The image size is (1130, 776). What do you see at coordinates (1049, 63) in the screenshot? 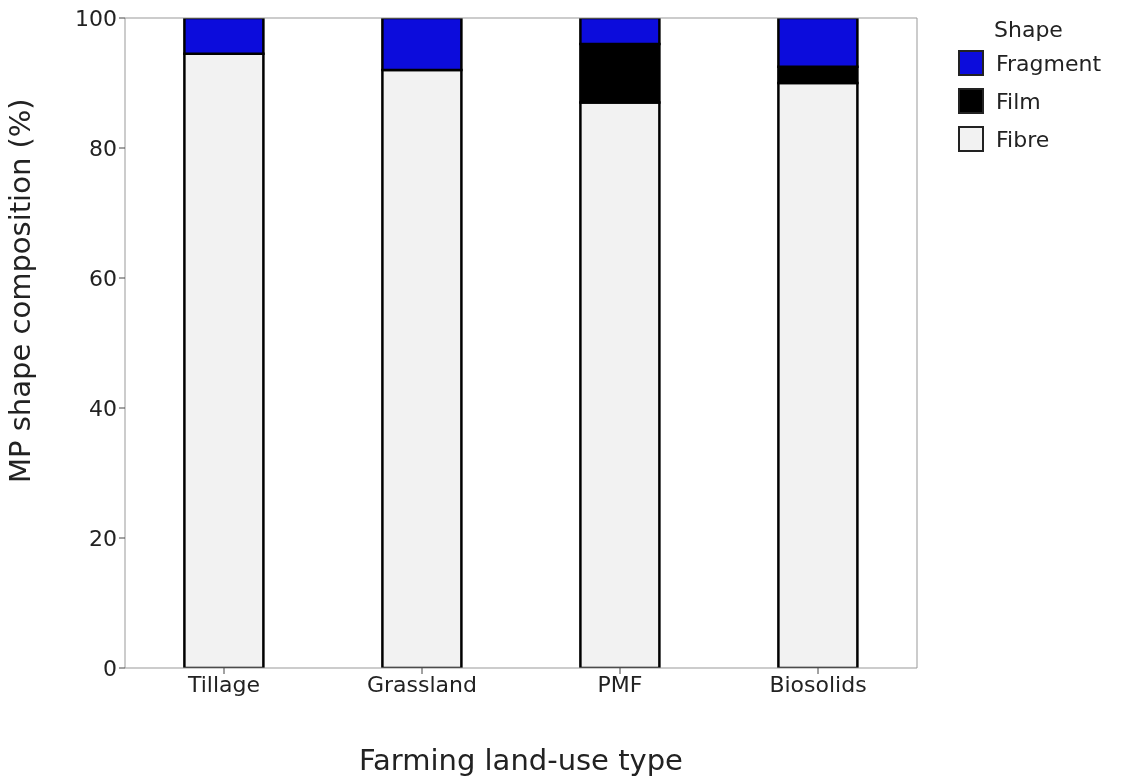
I see `legend-label: Fragment` at bounding box center [1049, 63].